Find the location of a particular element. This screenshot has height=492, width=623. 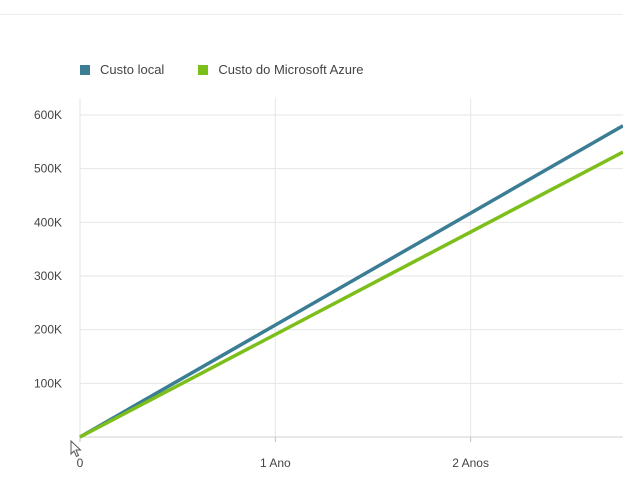

legend-item-custo-local: Custo local is located at coordinates (122, 69).